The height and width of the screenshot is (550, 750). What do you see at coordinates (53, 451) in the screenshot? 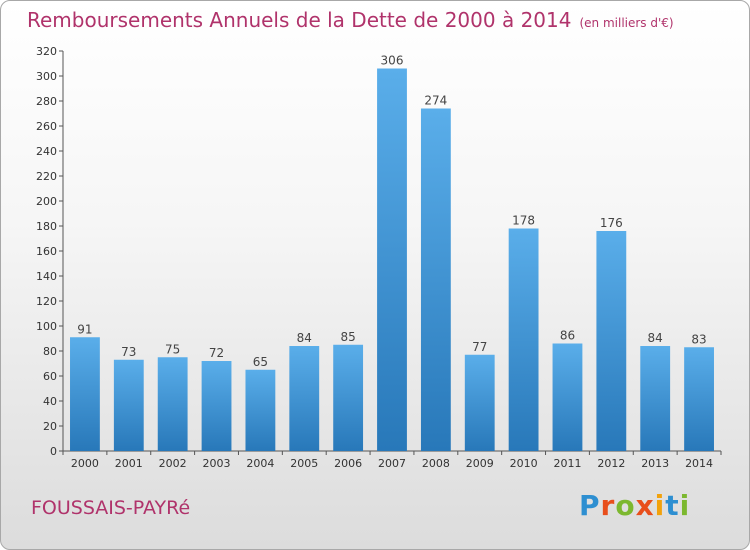
I see `y-tick-label: 0` at bounding box center [53, 451].